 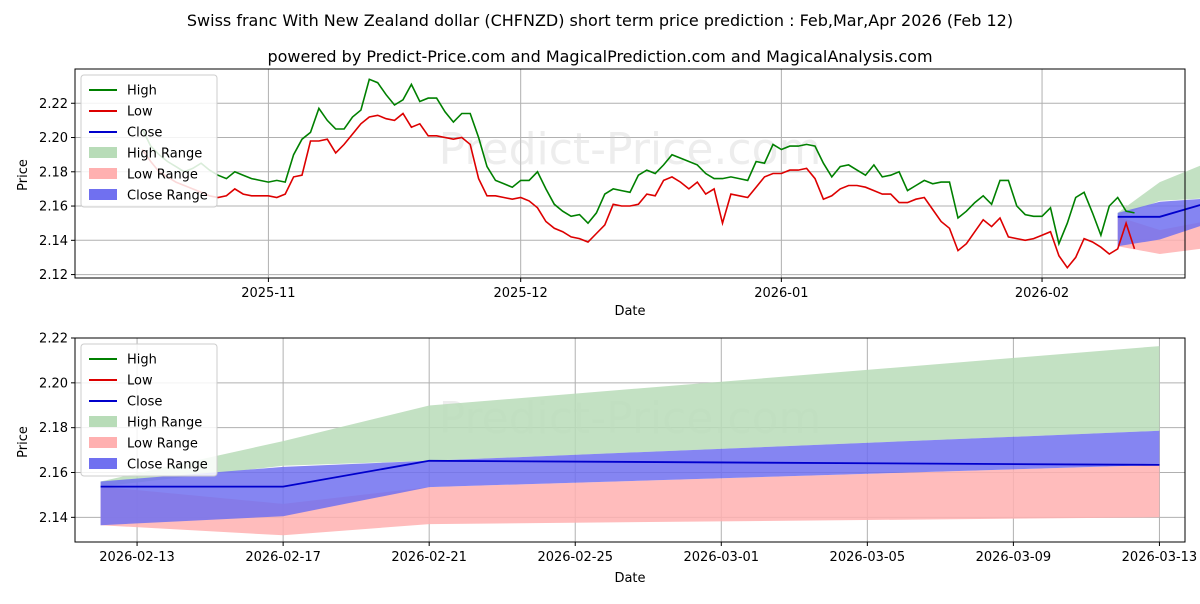 What do you see at coordinates (1014, 557) in the screenshot?
I see `x-tick-label: 2026-03-09` at bounding box center [1014, 557].